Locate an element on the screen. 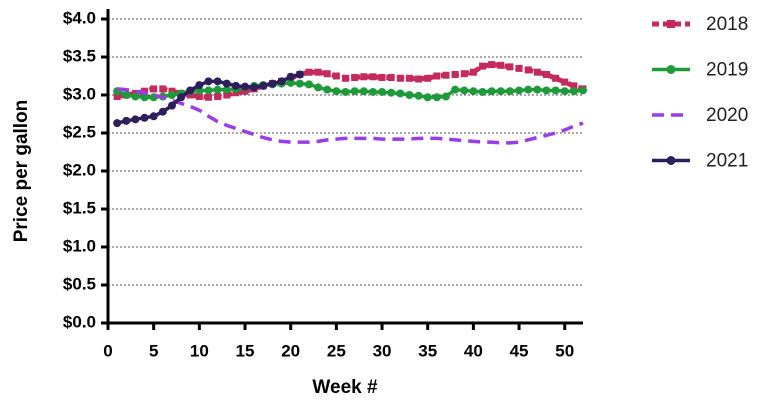  y-tick-label: $3.5 is located at coordinates (79, 55).